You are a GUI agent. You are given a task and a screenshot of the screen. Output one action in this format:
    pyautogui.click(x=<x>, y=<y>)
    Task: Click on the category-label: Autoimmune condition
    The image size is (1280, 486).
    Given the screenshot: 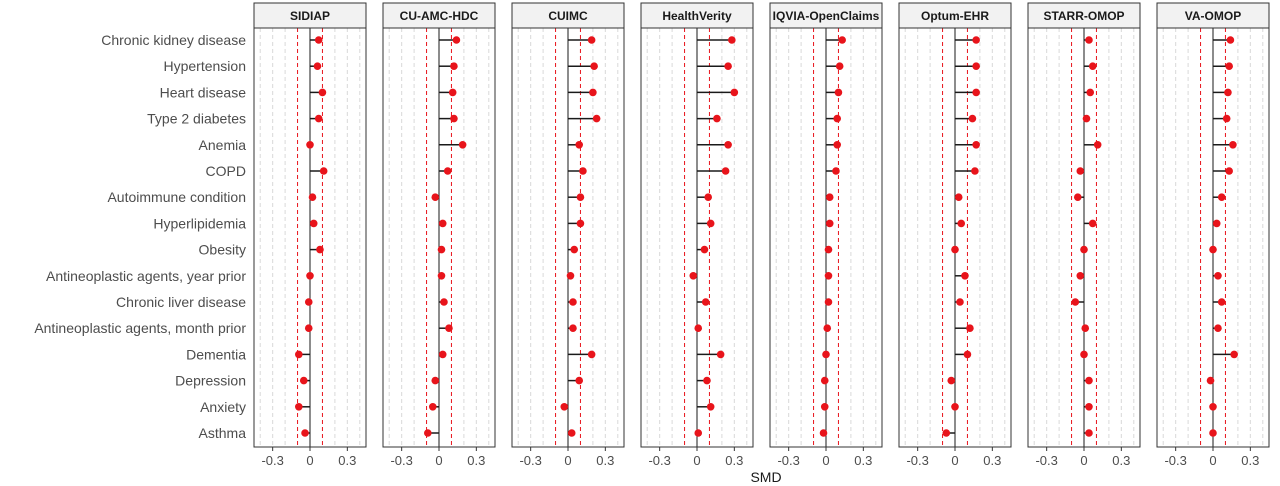 What is the action you would take?
    pyautogui.click(x=176, y=197)
    